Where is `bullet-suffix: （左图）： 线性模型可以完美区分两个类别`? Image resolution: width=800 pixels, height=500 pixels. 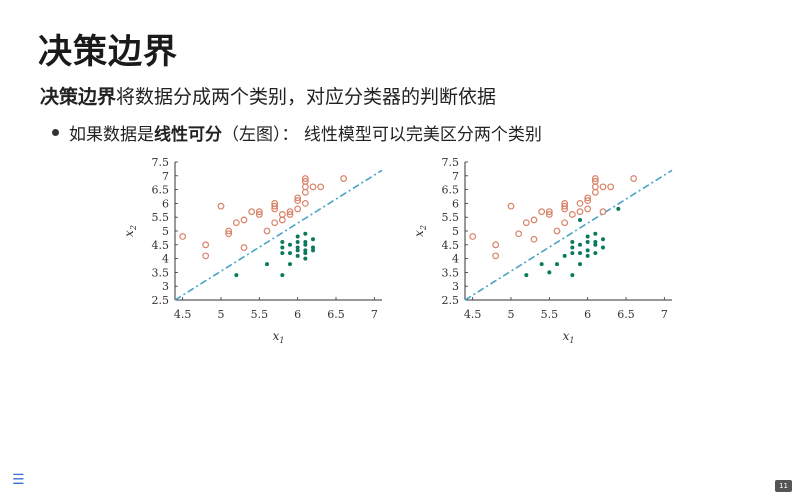
bullet-suffix: （左图）： 线性模型可以完美区分两个类别 is located at coordinates (382, 135).